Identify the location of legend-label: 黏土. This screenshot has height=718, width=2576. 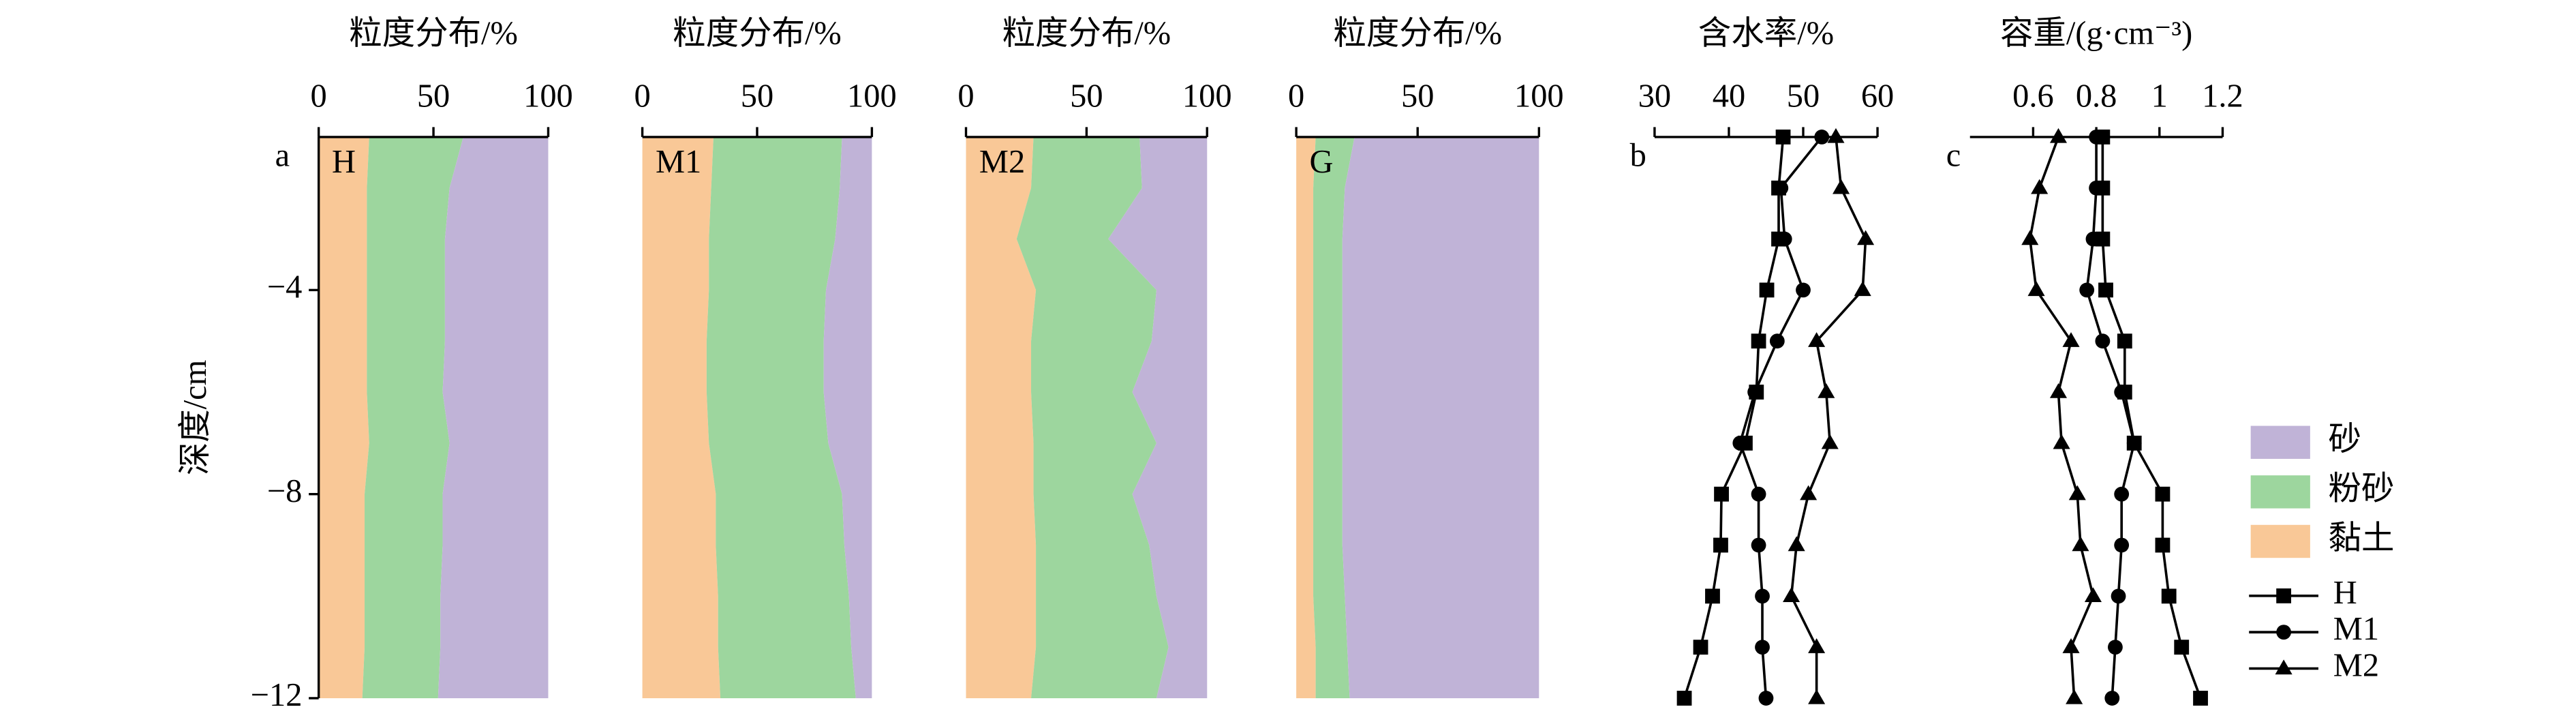
(2362, 538).